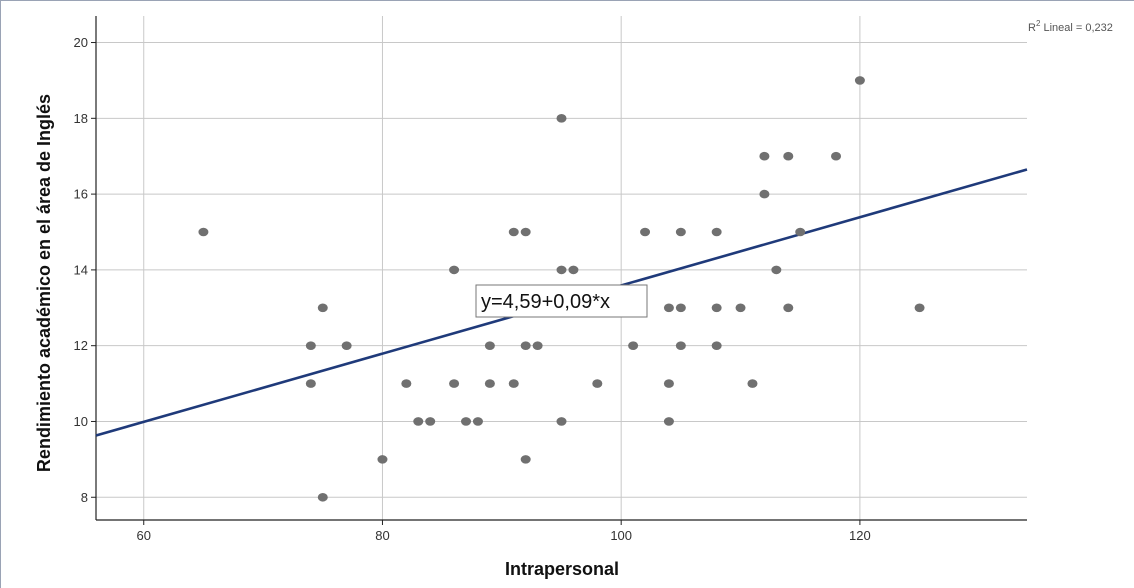  Describe the element at coordinates (81, 345) in the screenshot. I see `y-tick-label: 12` at that location.